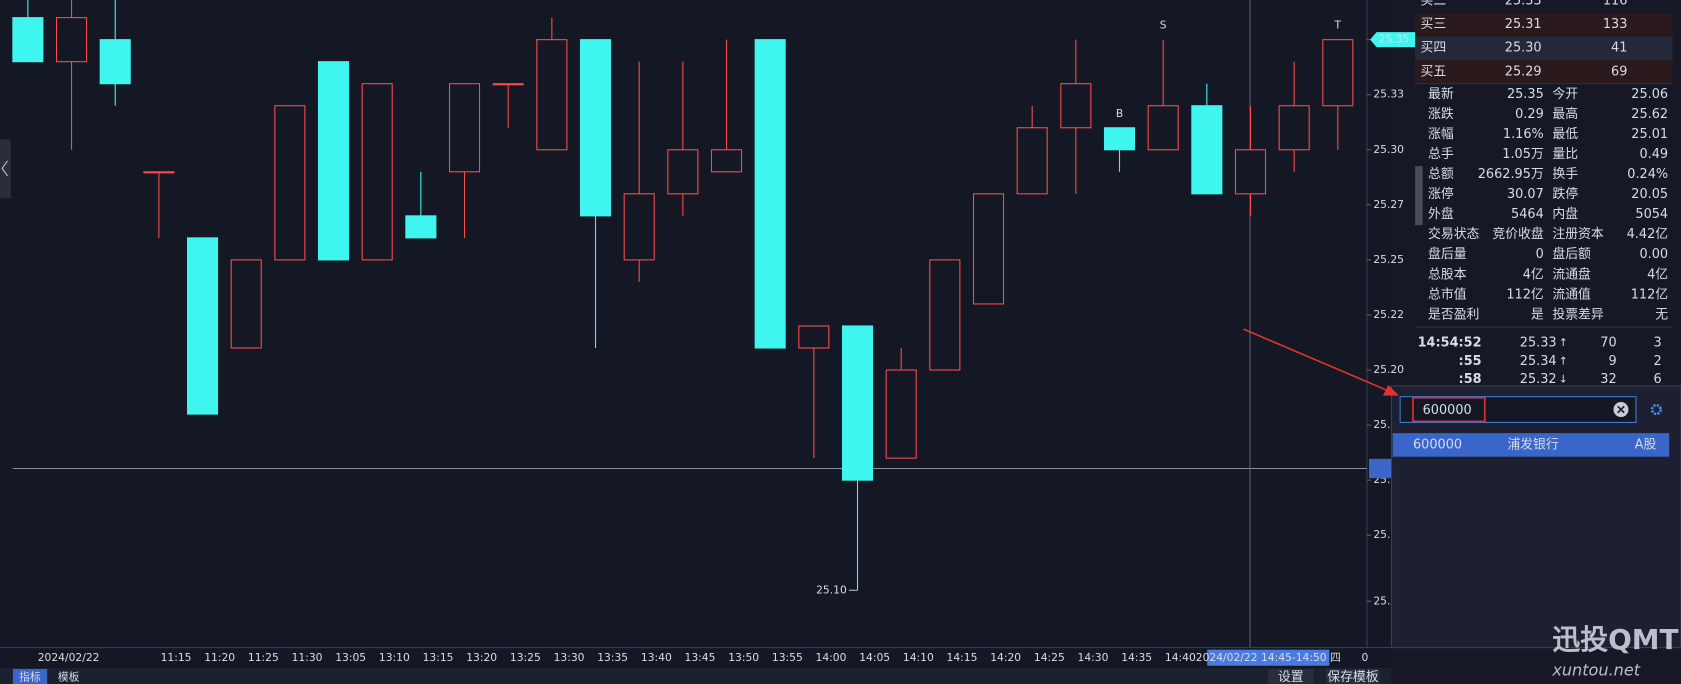 This screenshot has height=684, width=1681. I want to click on result-code: 600000, so click(1437, 444).